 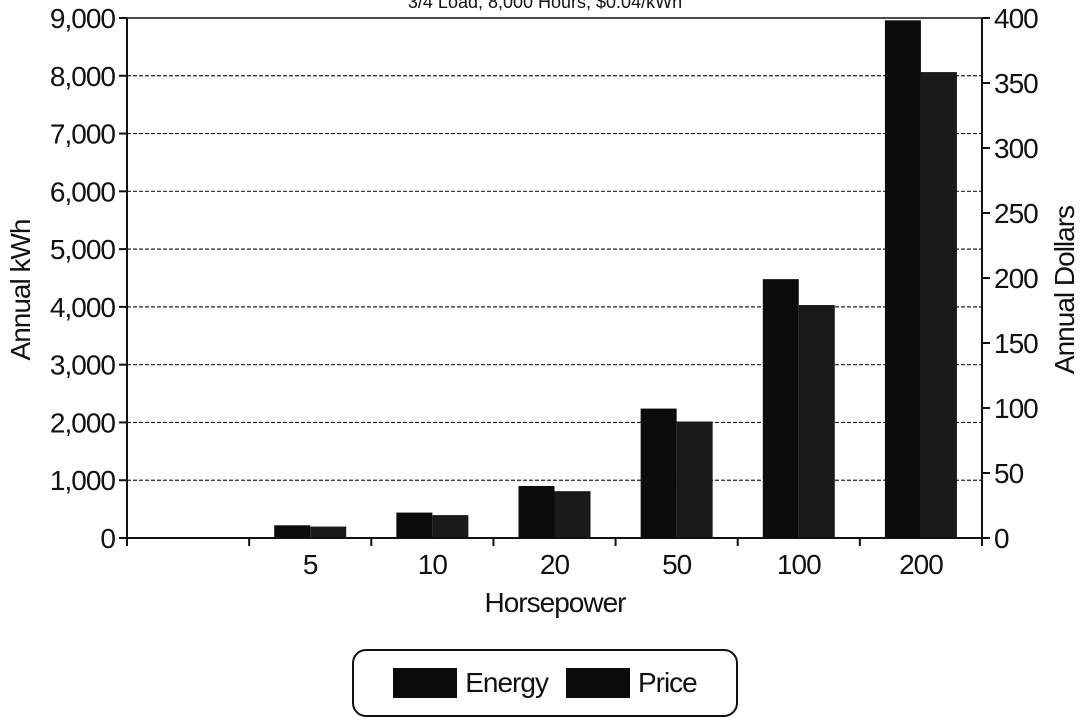 What do you see at coordinates (667, 682) in the screenshot?
I see `legend-label-price: Price` at bounding box center [667, 682].